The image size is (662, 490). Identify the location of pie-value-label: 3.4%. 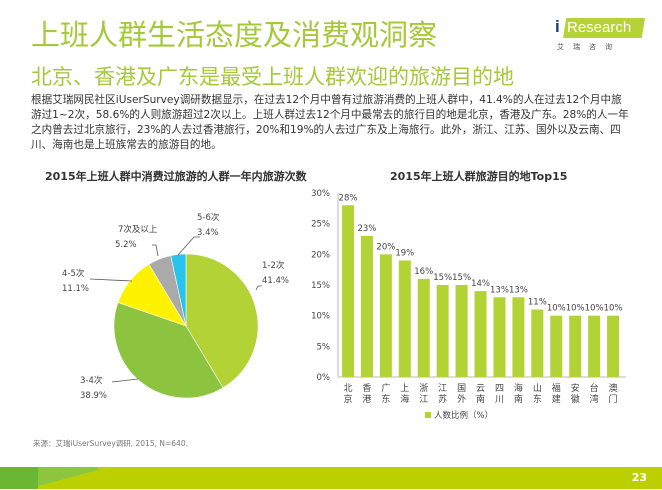
(208, 233).